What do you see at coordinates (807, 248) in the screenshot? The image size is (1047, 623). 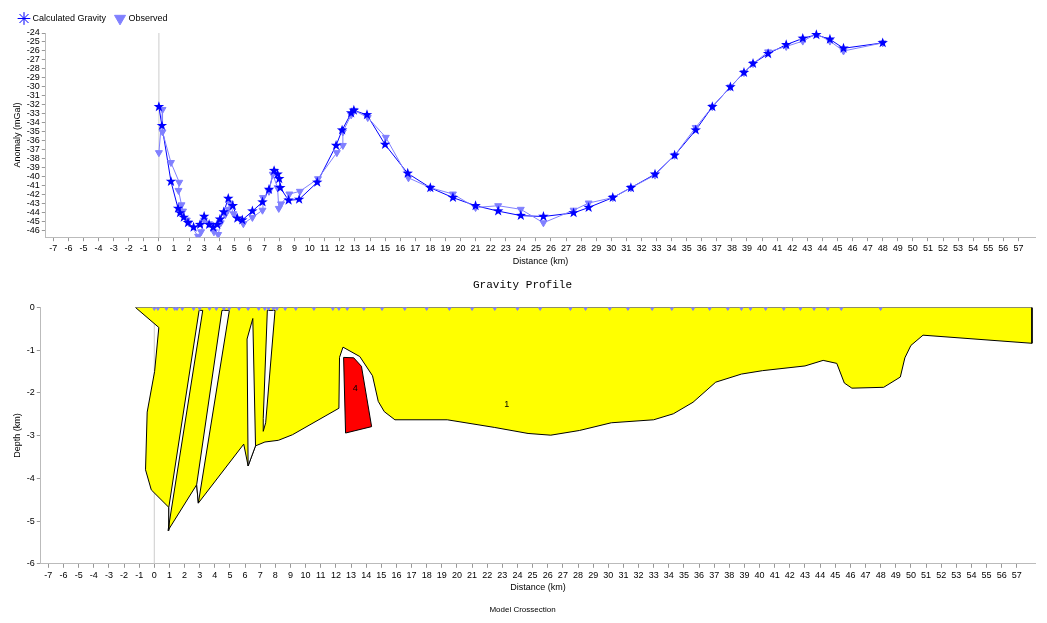 I see `x-tick-label: 43` at bounding box center [807, 248].